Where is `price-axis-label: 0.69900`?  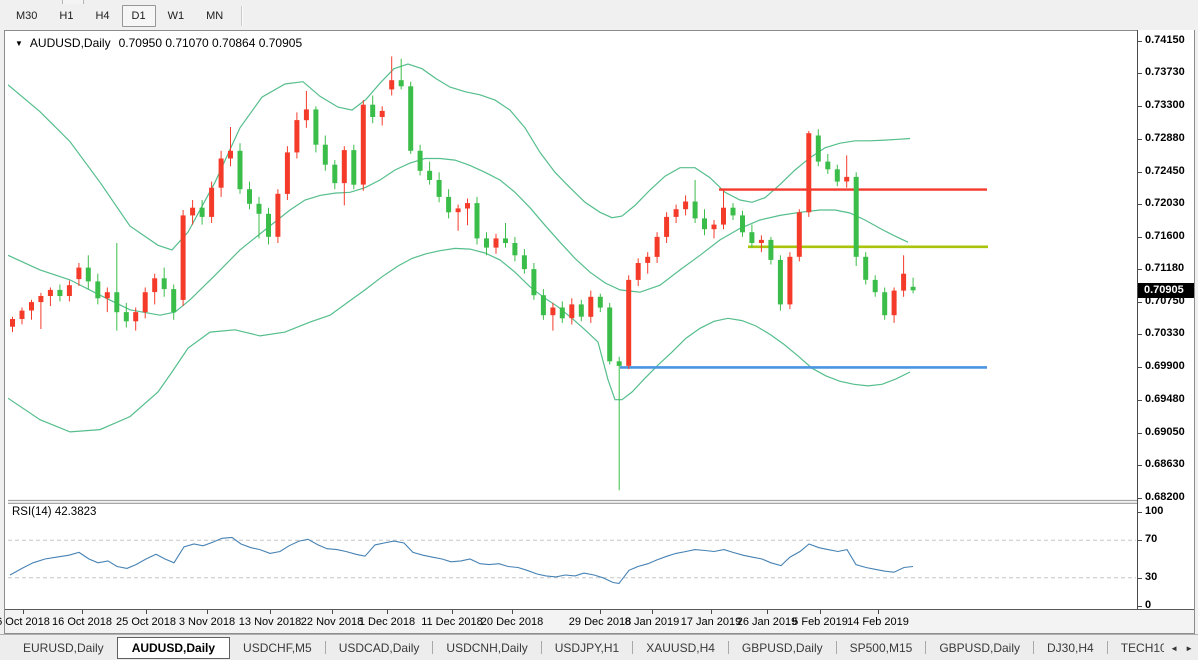 price-axis-label: 0.69900 is located at coordinates (1165, 366).